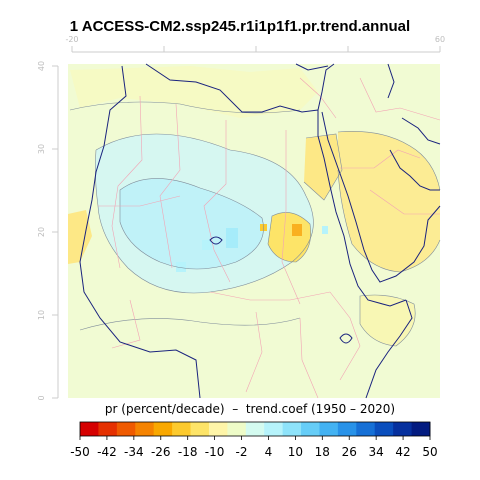 This screenshot has height=480, width=480. What do you see at coordinates (107, 452) in the screenshot?
I see `colorbar-tick-label: -42` at bounding box center [107, 452].